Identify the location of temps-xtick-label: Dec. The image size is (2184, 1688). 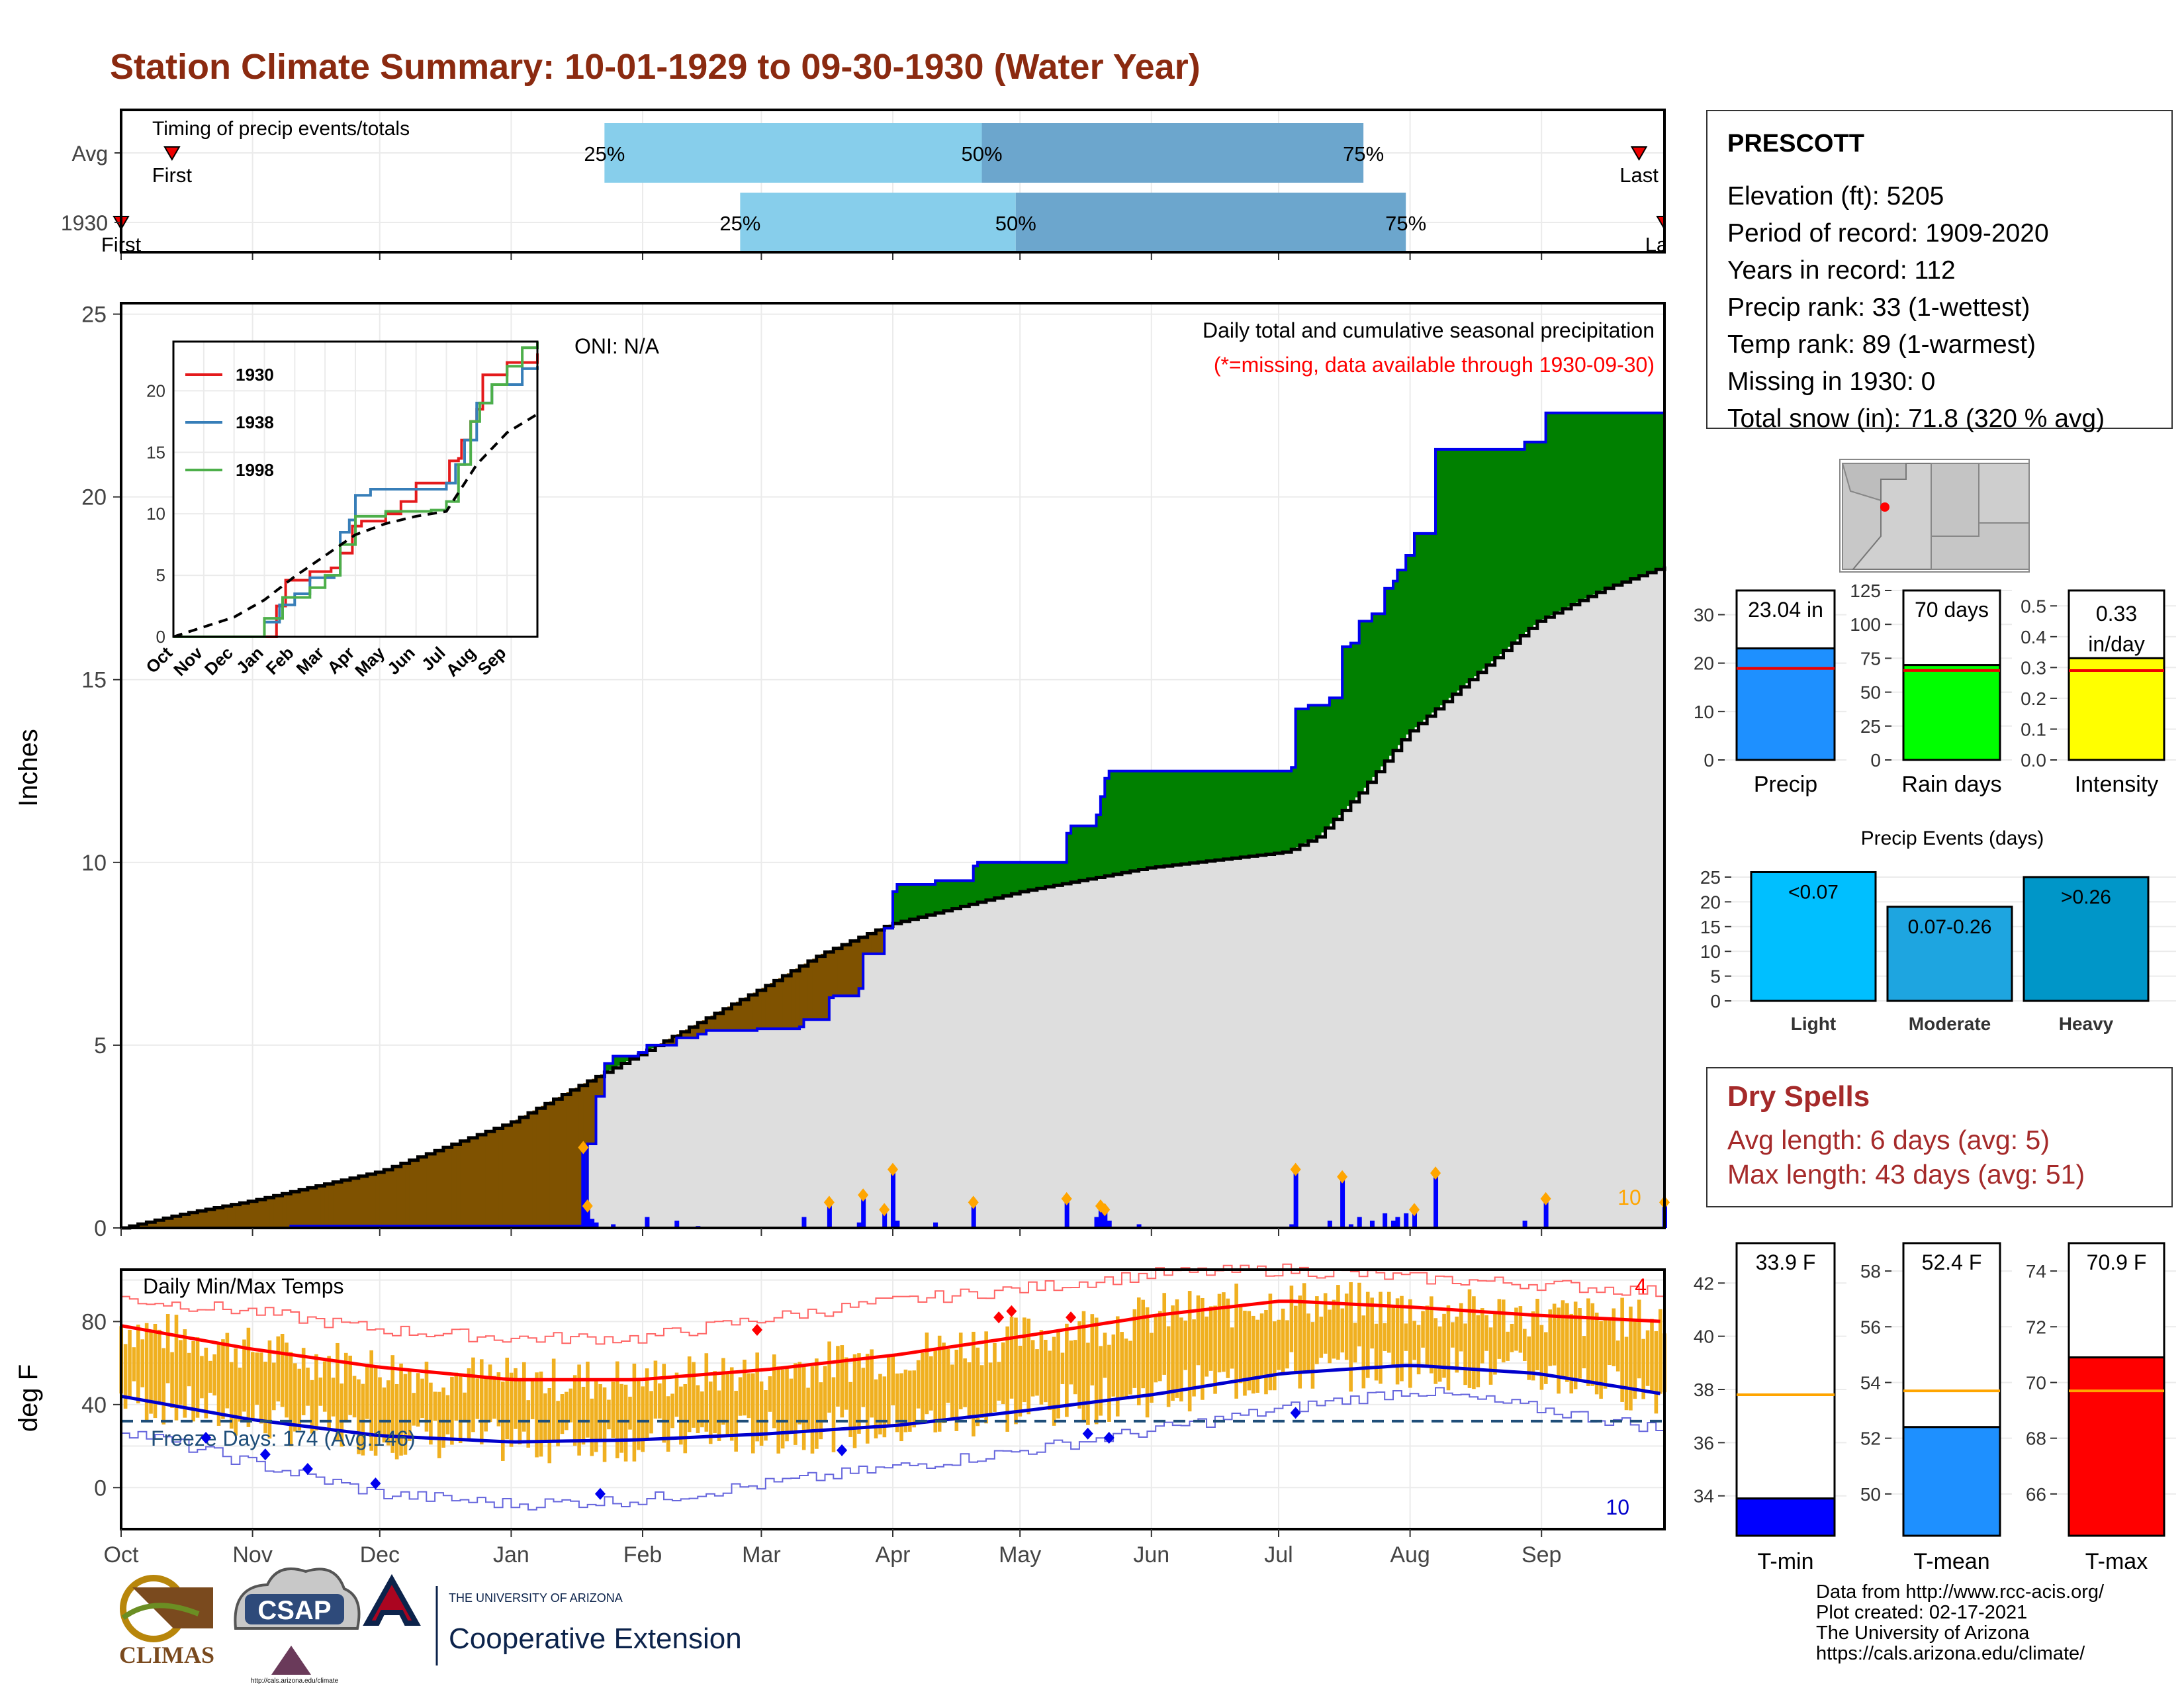
(380, 1555).